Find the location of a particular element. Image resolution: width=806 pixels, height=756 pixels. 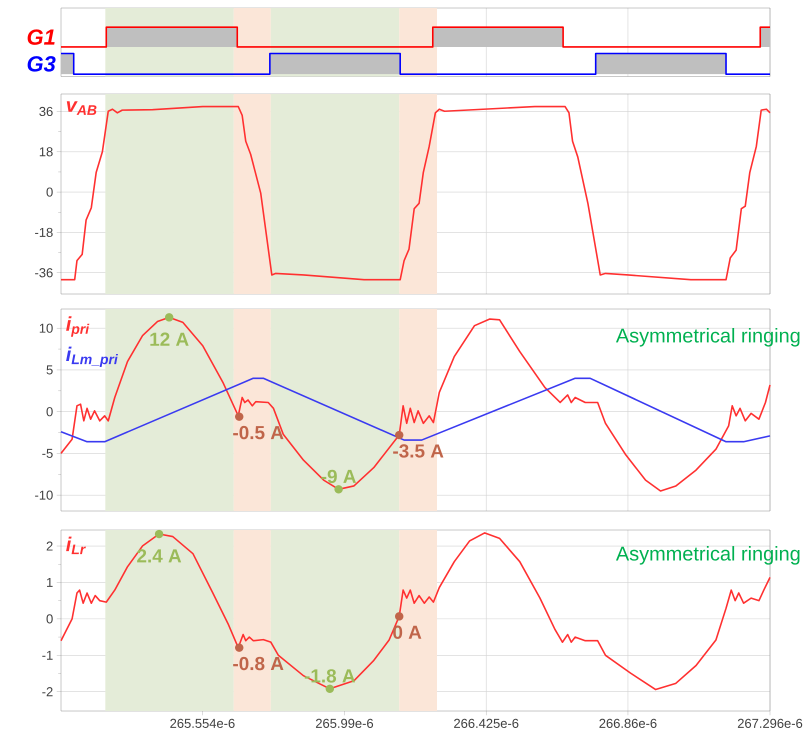

y-tick-label: 36 is located at coordinates (46, 111).